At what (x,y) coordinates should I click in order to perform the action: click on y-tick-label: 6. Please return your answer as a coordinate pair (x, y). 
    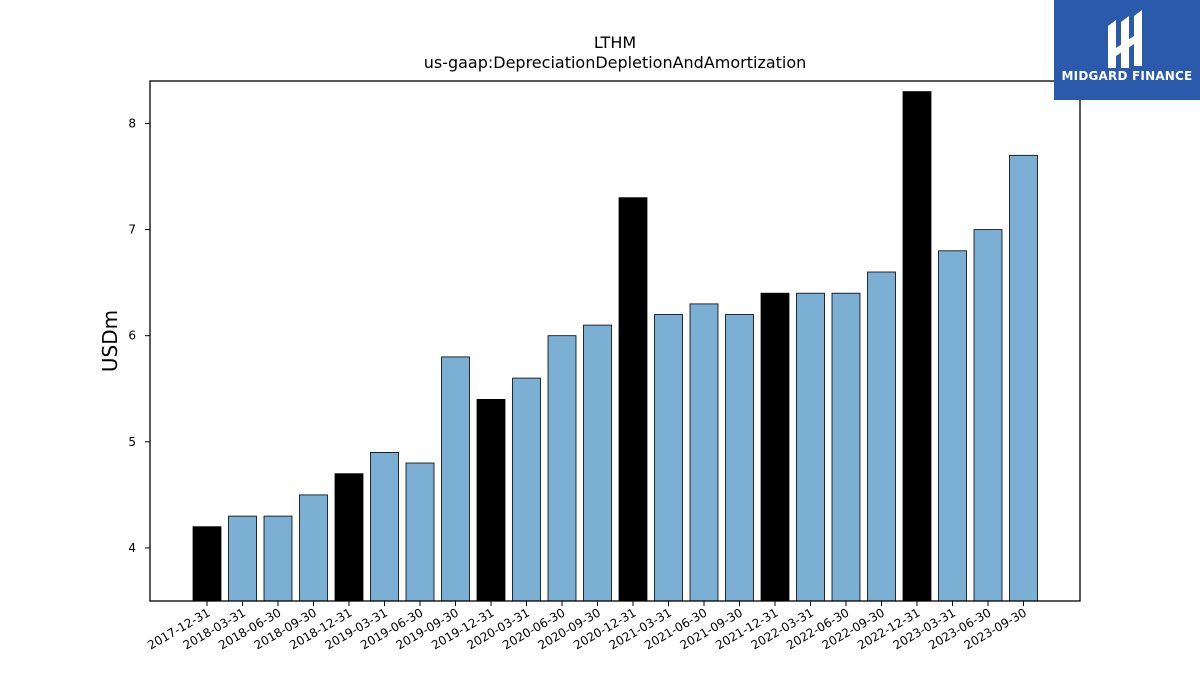
    Looking at the image, I should click on (132, 336).